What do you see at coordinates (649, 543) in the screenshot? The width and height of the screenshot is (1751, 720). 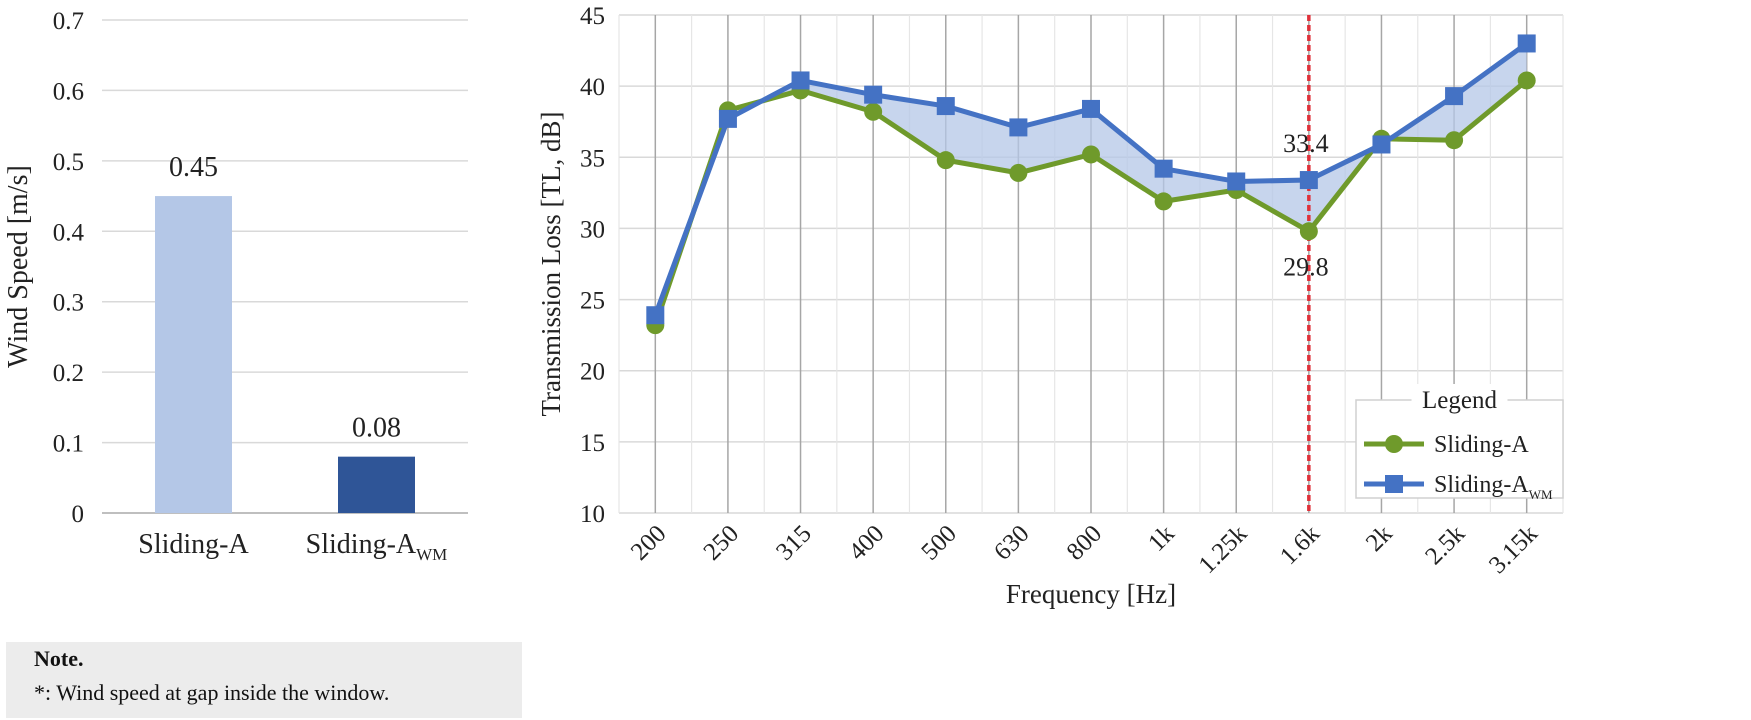 I see `line-xtick-label: 200` at bounding box center [649, 543].